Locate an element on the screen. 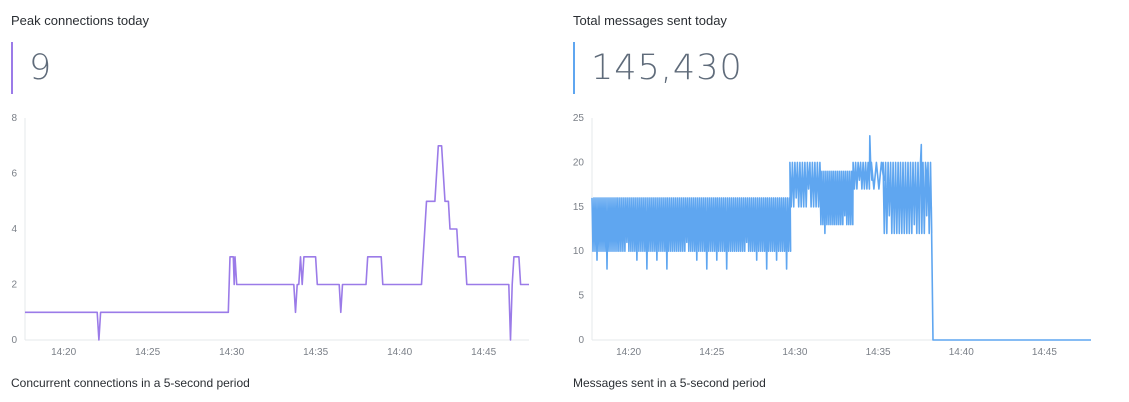 The image size is (1129, 402). peak-connections-value: 9 is located at coordinates (41, 68).